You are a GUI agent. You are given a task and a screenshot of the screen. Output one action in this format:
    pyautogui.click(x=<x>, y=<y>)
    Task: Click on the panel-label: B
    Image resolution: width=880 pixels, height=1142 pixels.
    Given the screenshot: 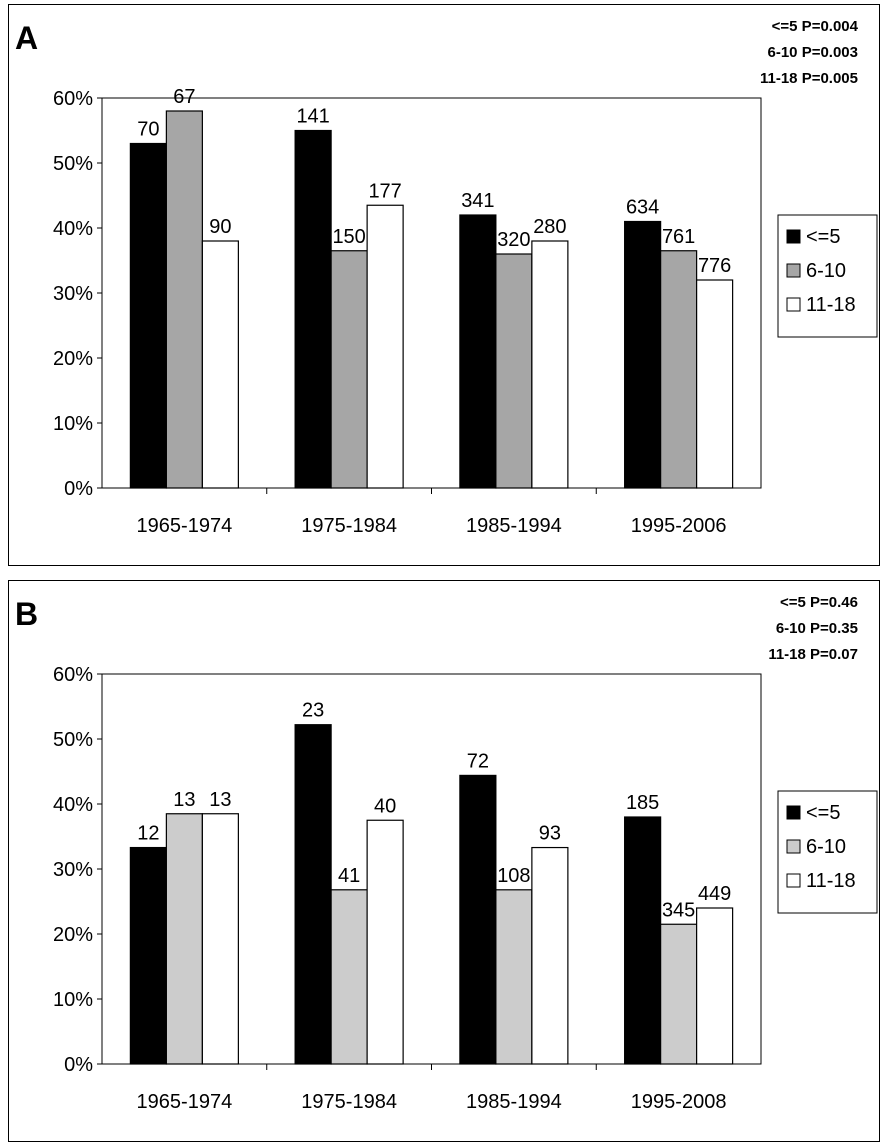 What is the action you would take?
    pyautogui.click(x=26, y=614)
    